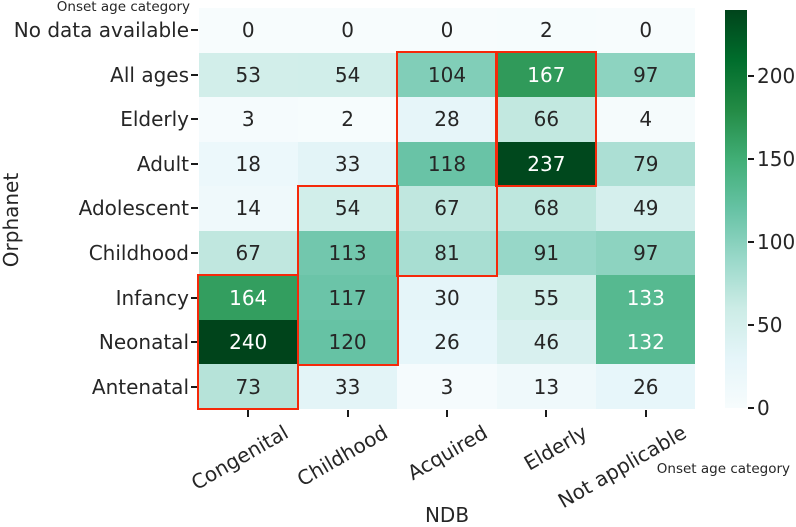 The width and height of the screenshot is (796, 527). I want to click on colorbar, so click(736, 209).